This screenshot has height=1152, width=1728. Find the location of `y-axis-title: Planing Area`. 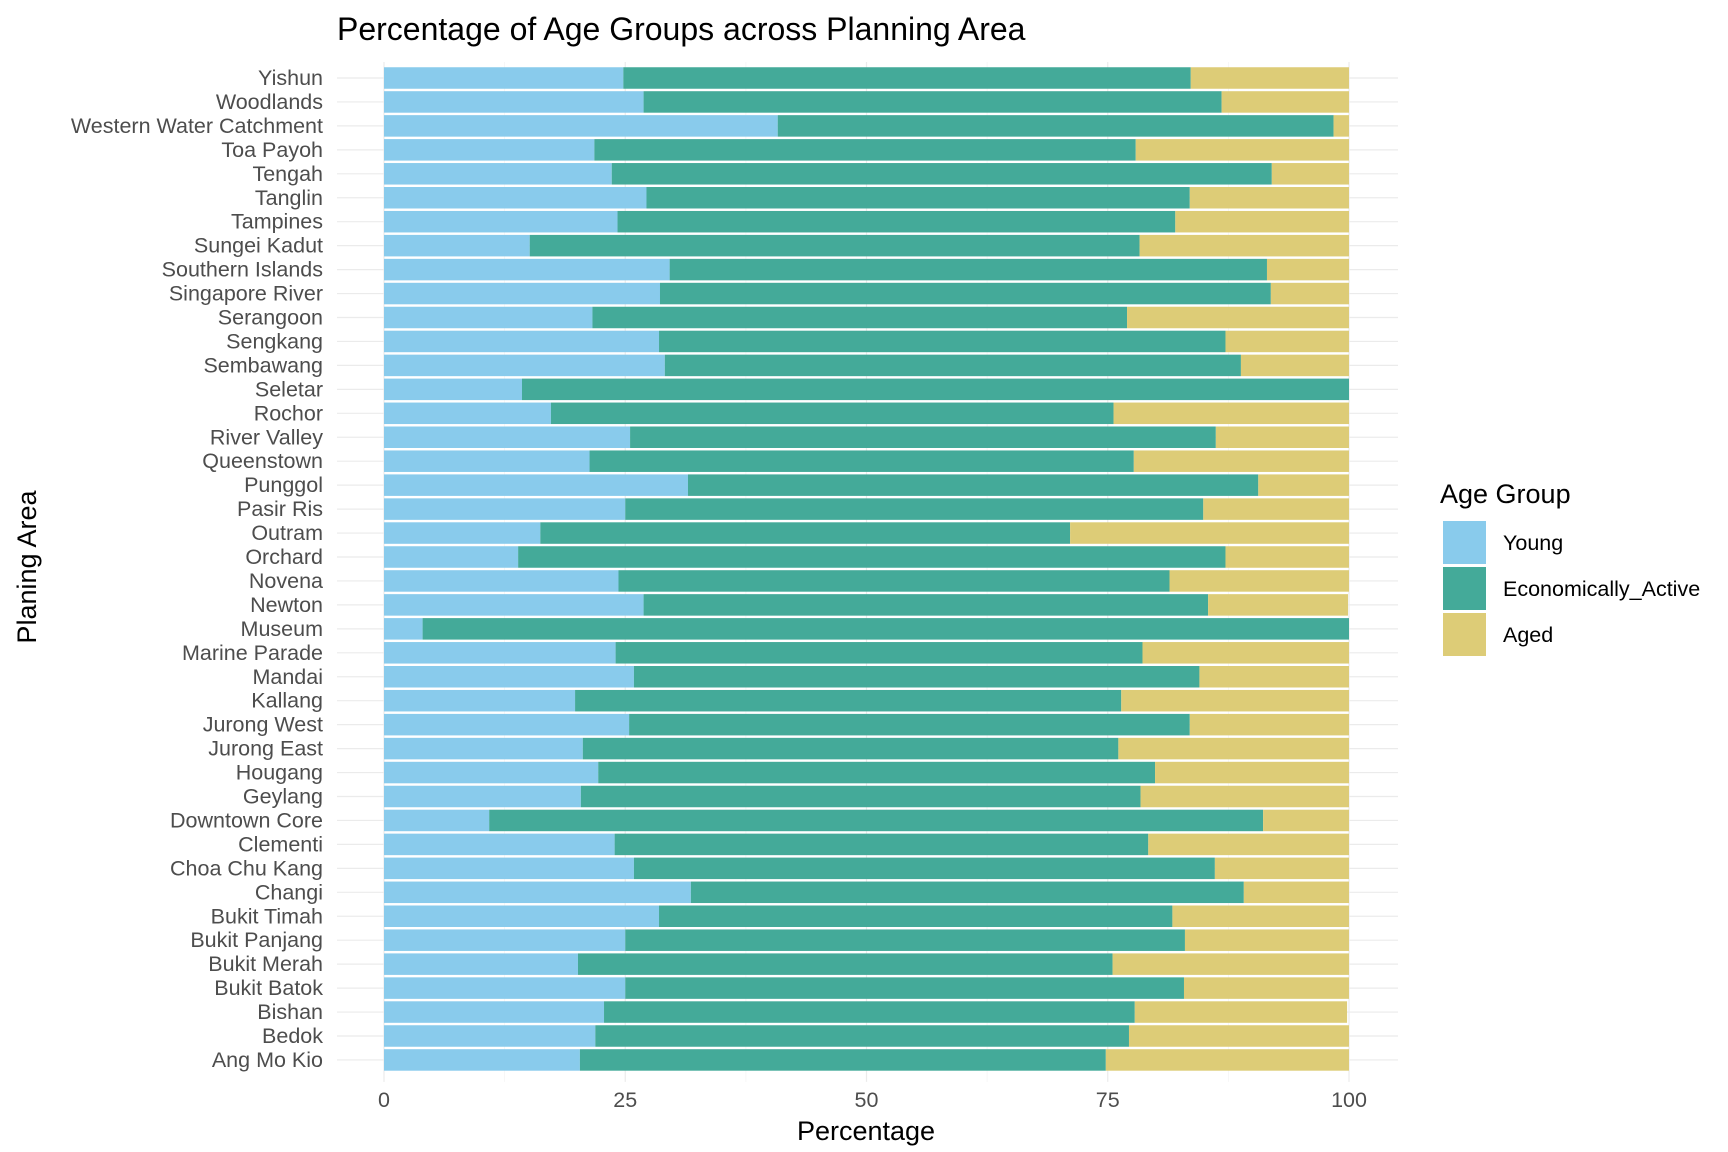

y-axis-title: Planing Area is located at coordinates (27, 566).